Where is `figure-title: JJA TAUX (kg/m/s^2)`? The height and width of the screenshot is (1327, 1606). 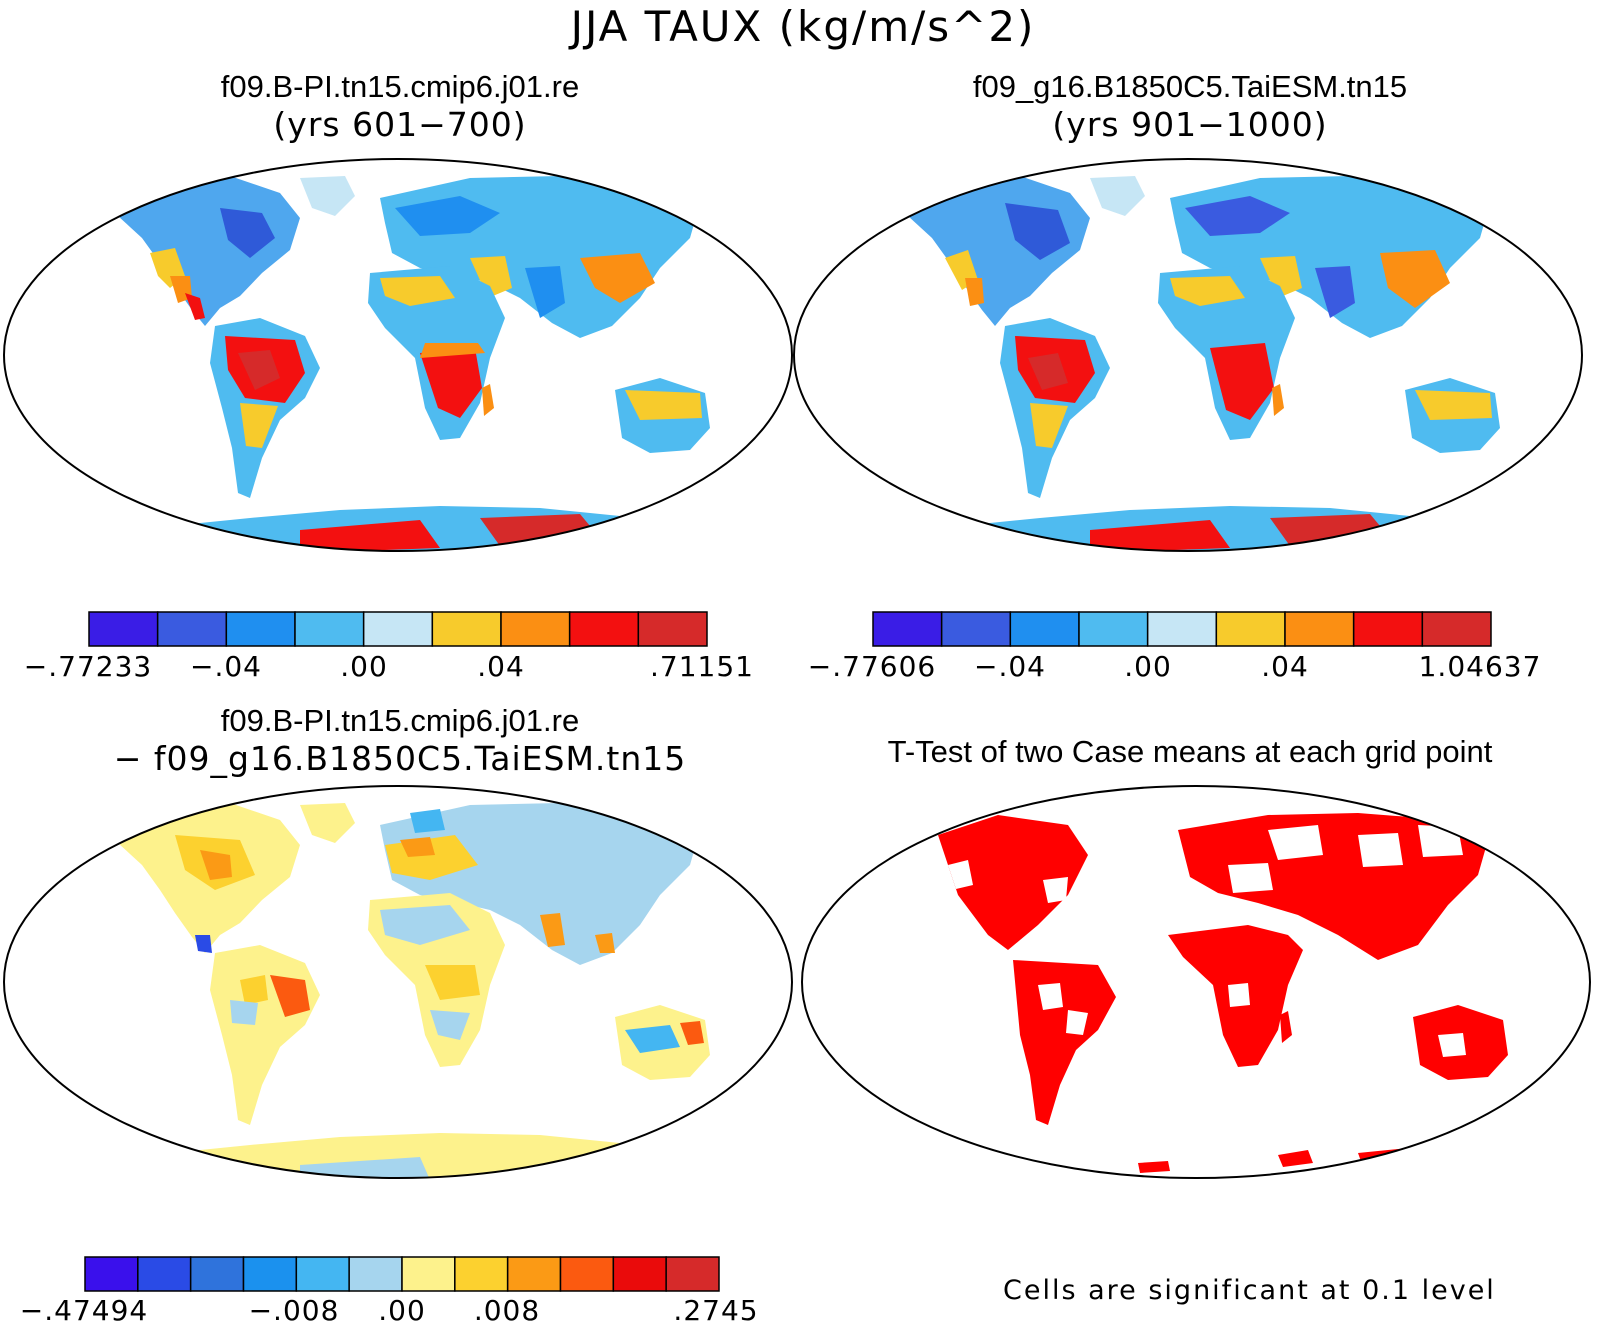 figure-title: JJA TAUX (kg/m/s^2) is located at coordinates (803, 26).